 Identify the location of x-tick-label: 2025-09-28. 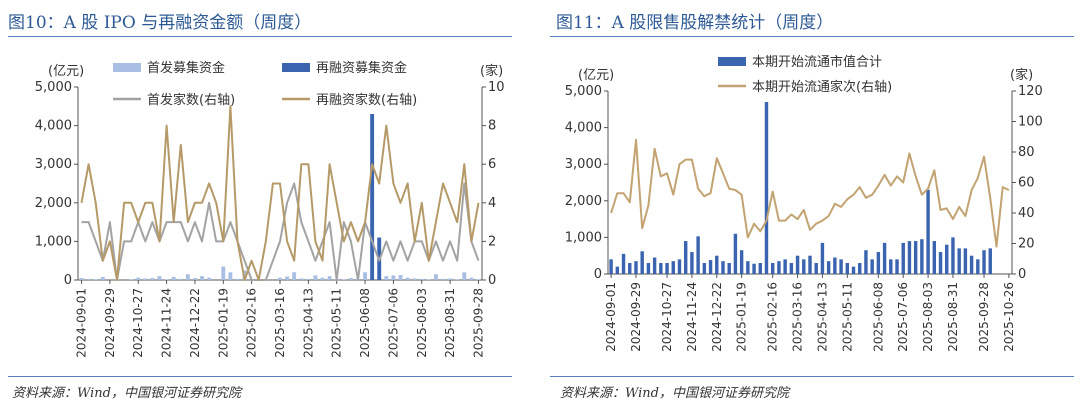
(984, 317).